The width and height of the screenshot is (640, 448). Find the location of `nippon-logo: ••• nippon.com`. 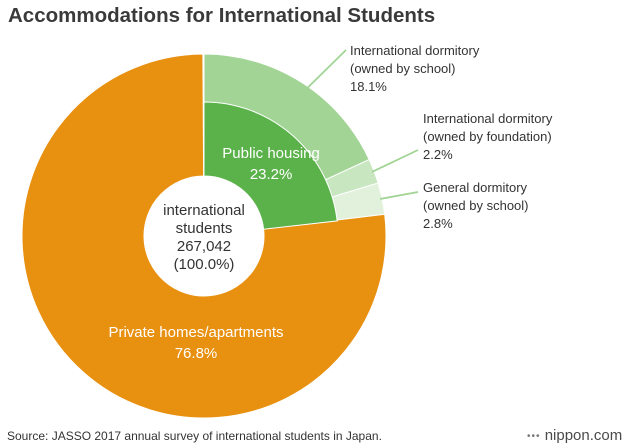

nippon-logo: ••• nippon.com is located at coordinates (574, 435).